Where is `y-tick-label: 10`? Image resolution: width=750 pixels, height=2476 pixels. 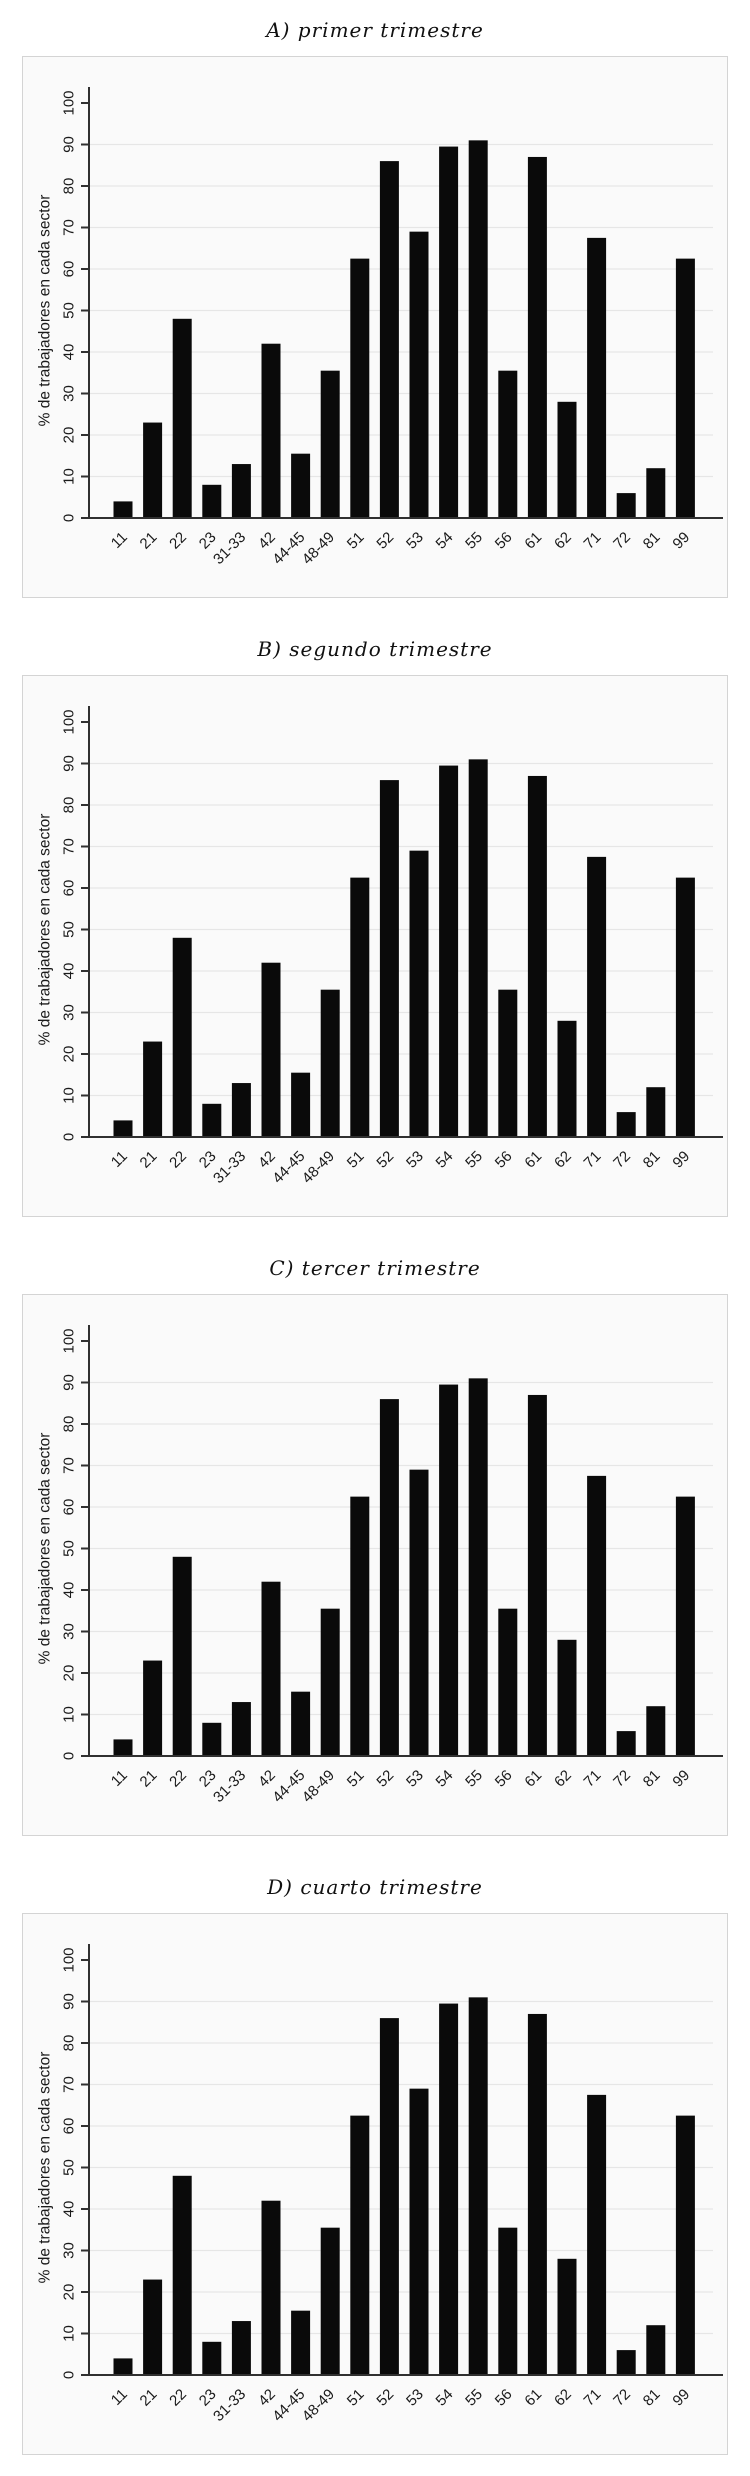 y-tick-label: 10 is located at coordinates (69, 476).